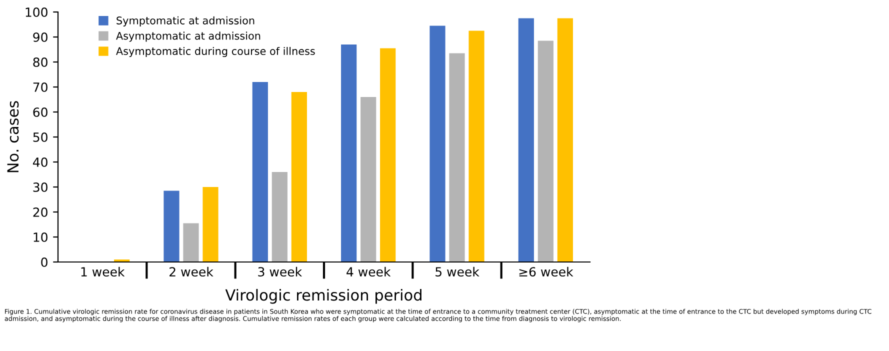  Describe the element at coordinates (13, 136) in the screenshot. I see `y-axis-title: No. cases` at that location.